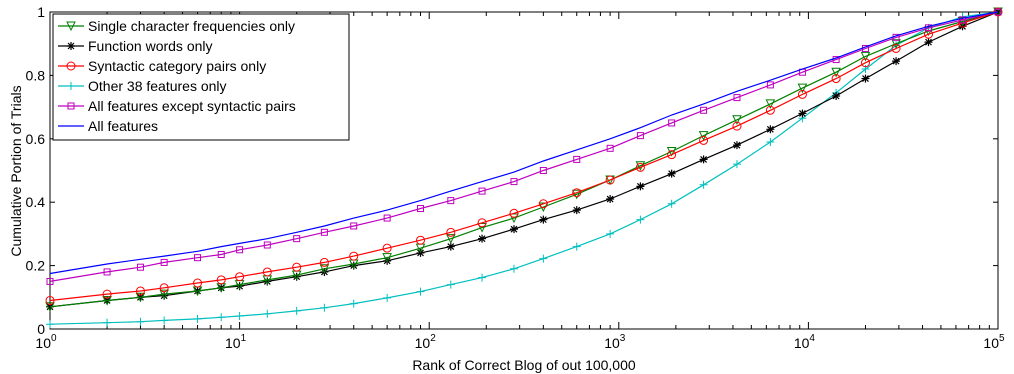 Image resolution: width=1014 pixels, height=374 pixels. What do you see at coordinates (236, 342) in the screenshot?
I see `x-tick-label: 10¹` at bounding box center [236, 342].